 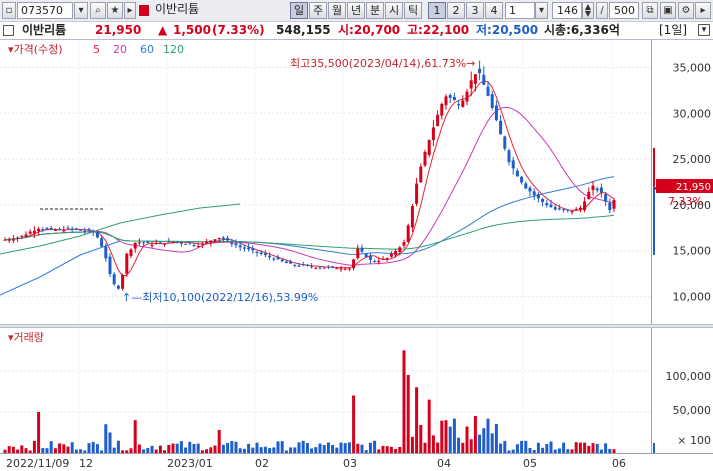 What do you see at coordinates (624, 10) in the screenshot?
I see `range-input: 500` at bounding box center [624, 10].